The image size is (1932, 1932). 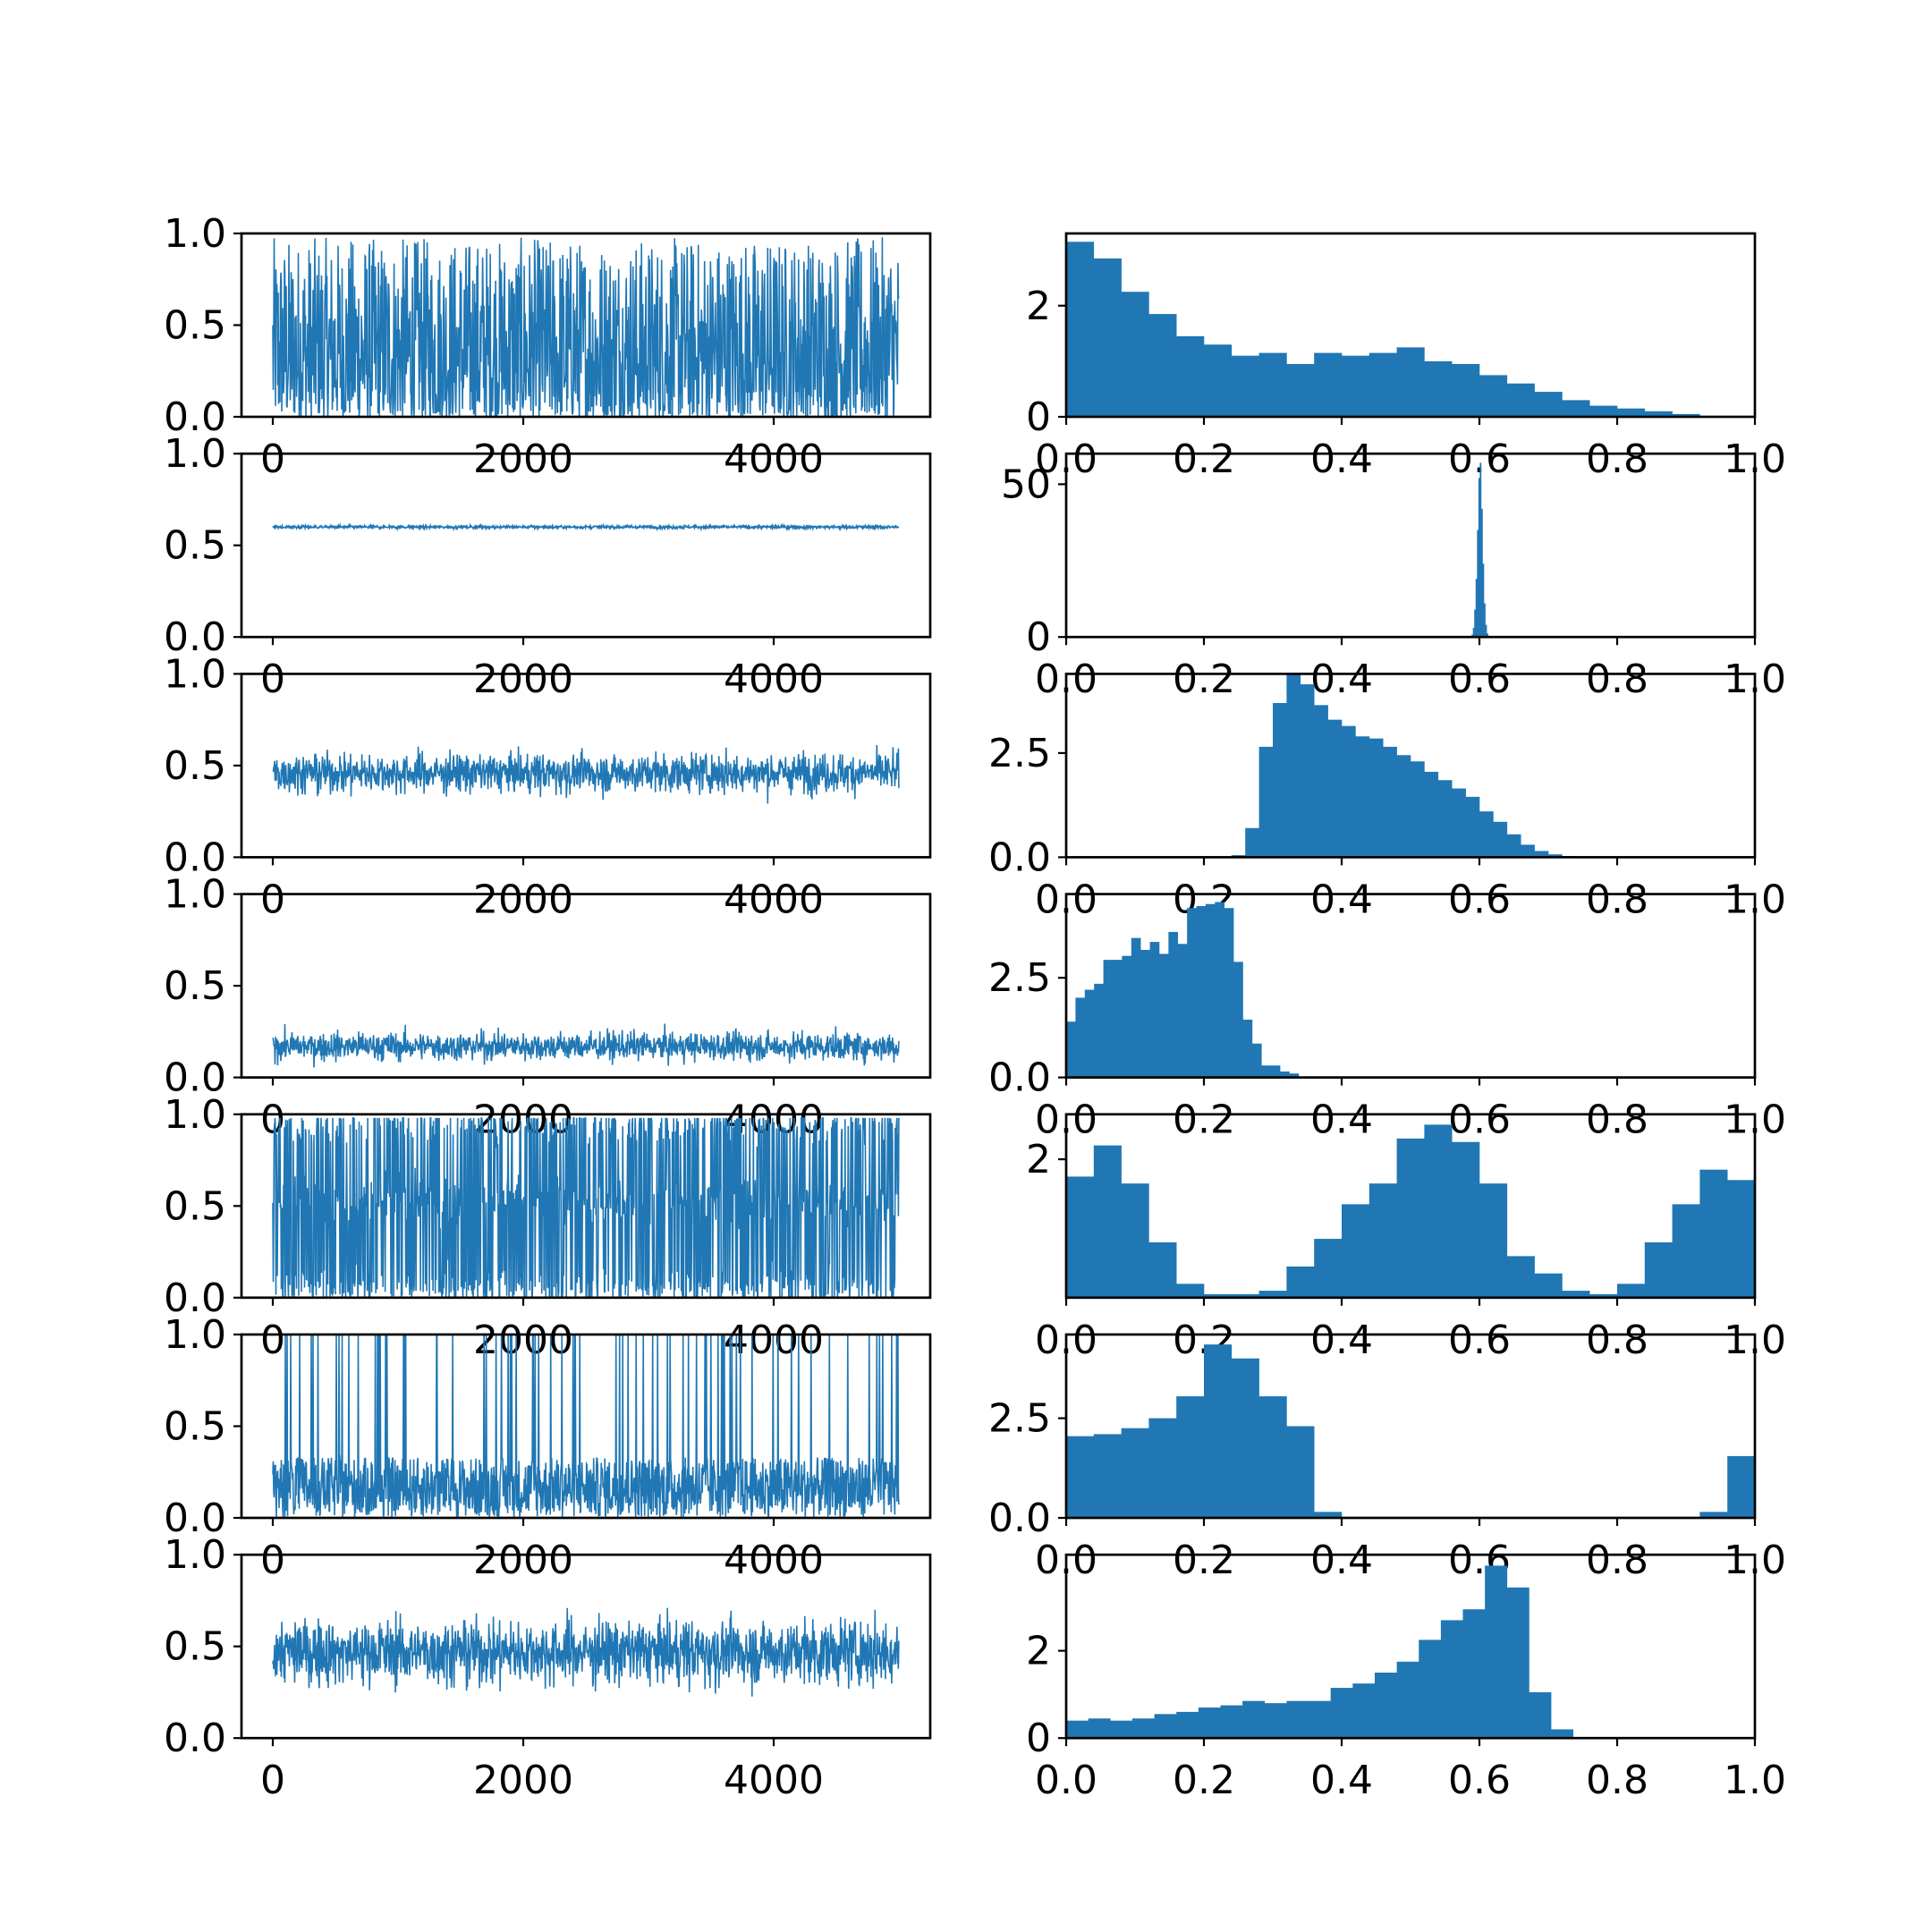 I want to click on trace-ytick-label-5-1: 0.0, so click(x=195, y=1298).